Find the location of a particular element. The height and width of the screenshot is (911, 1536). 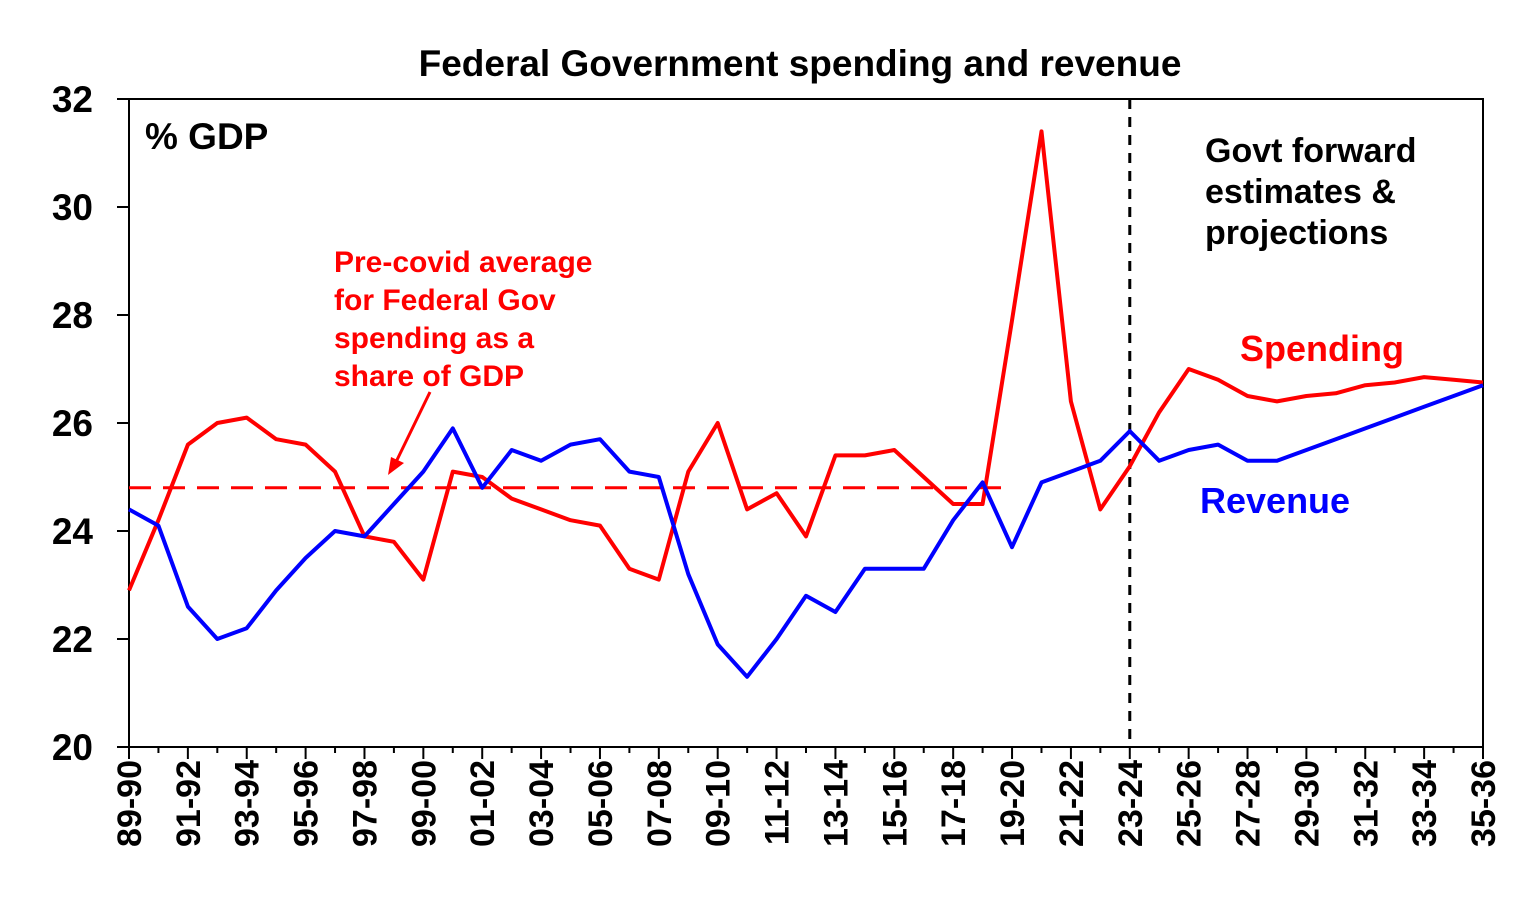

x-tick-label: 15-16 is located at coordinates (895, 803).